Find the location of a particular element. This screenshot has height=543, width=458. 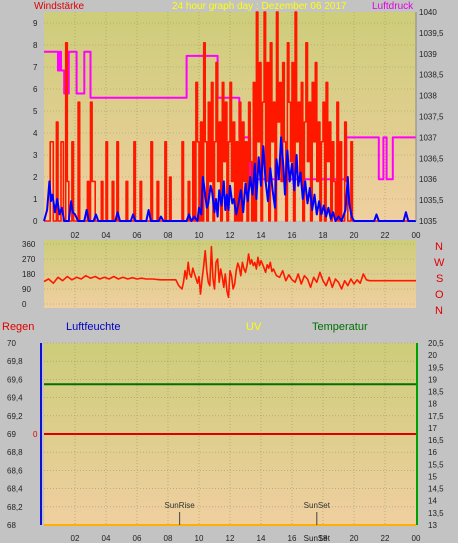

direction-line is located at coordinates (229, 272).